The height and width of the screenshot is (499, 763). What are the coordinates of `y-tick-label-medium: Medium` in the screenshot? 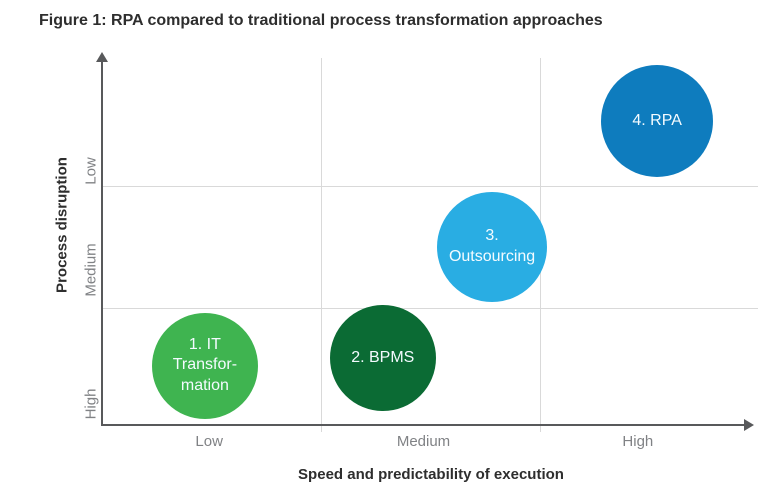 It's located at (91, 270).